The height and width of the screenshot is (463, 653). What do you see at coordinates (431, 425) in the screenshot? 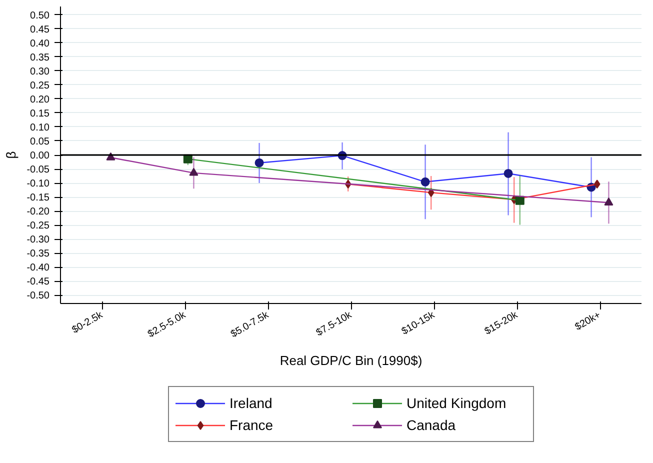
I see `legend-label: Canada` at bounding box center [431, 425].